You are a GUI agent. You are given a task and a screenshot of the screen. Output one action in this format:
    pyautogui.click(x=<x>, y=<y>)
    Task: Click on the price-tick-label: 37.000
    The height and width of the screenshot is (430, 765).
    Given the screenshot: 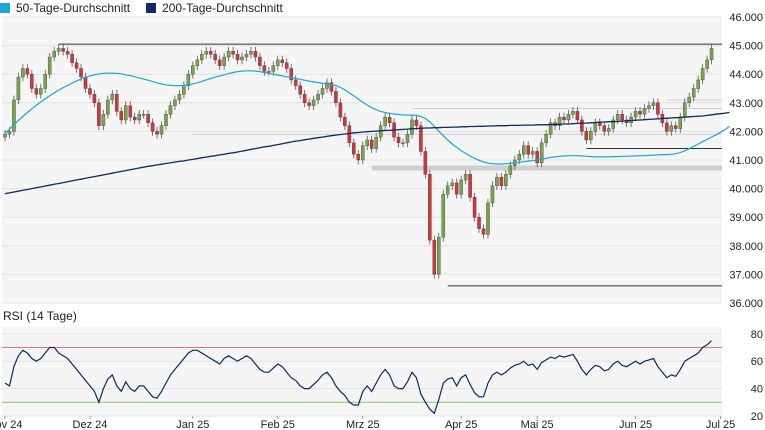 What is the action you would take?
    pyautogui.click(x=746, y=275)
    